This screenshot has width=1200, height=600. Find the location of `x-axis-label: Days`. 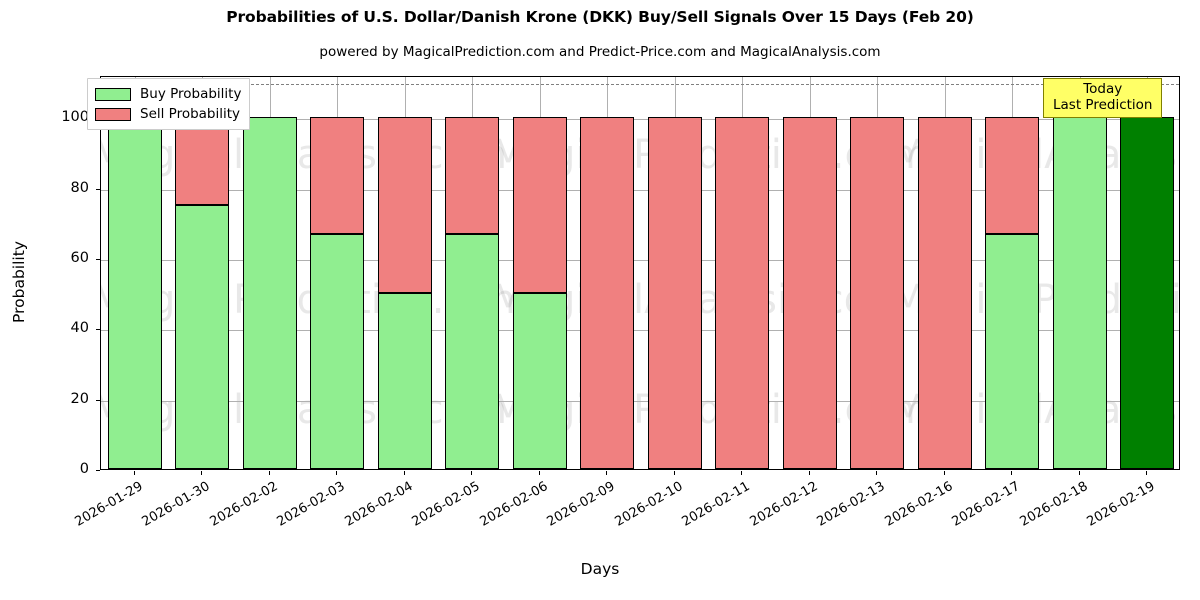

x-axis-label: Days is located at coordinates (600, 569).